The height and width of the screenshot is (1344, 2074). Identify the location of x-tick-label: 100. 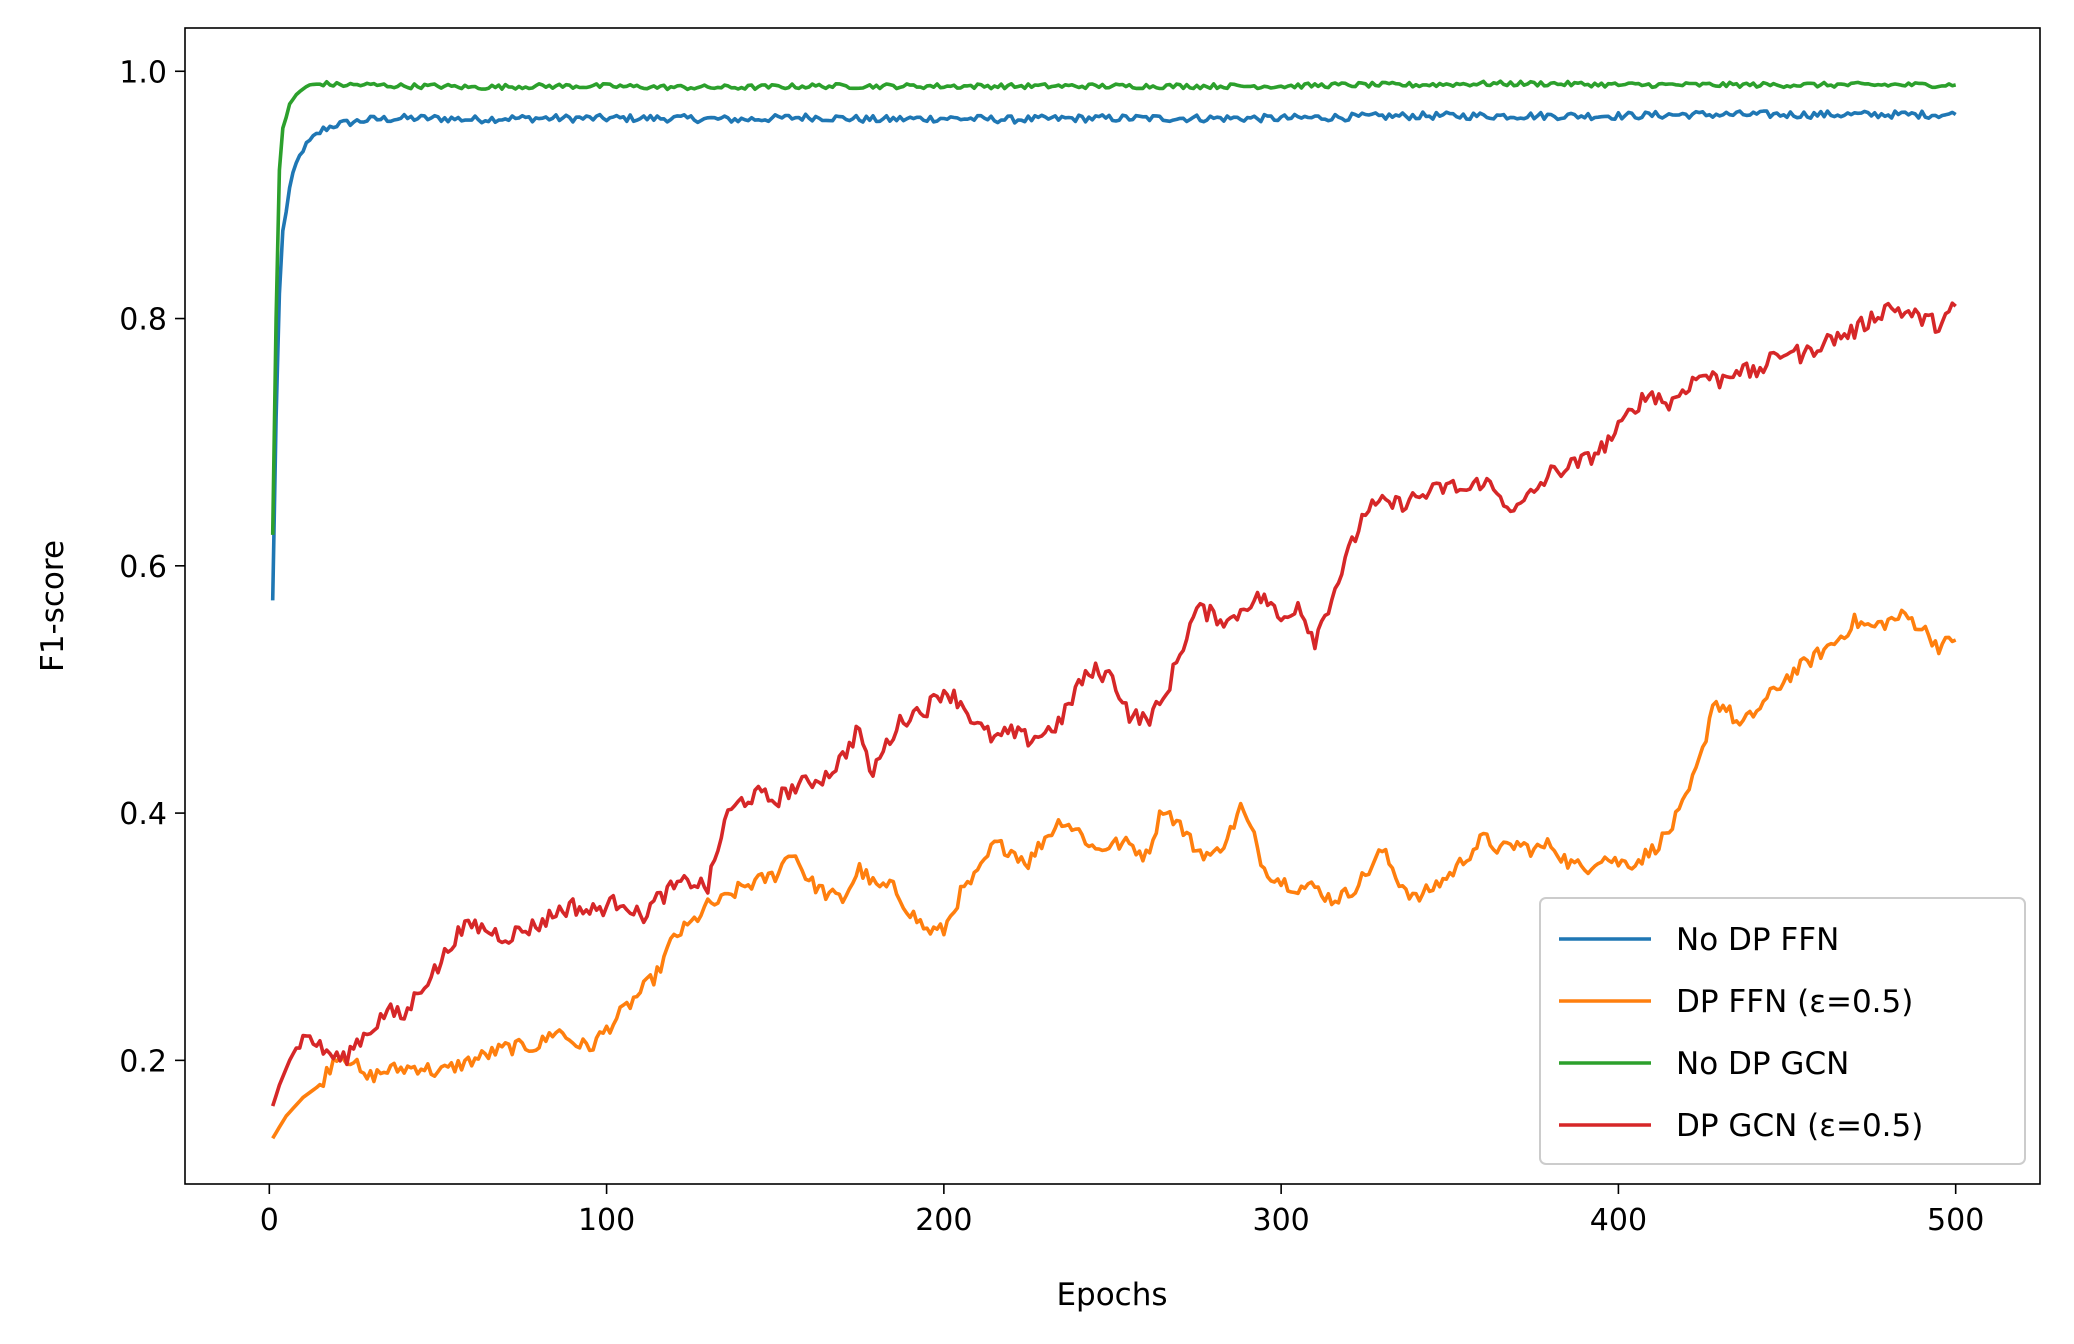
(606, 1220).